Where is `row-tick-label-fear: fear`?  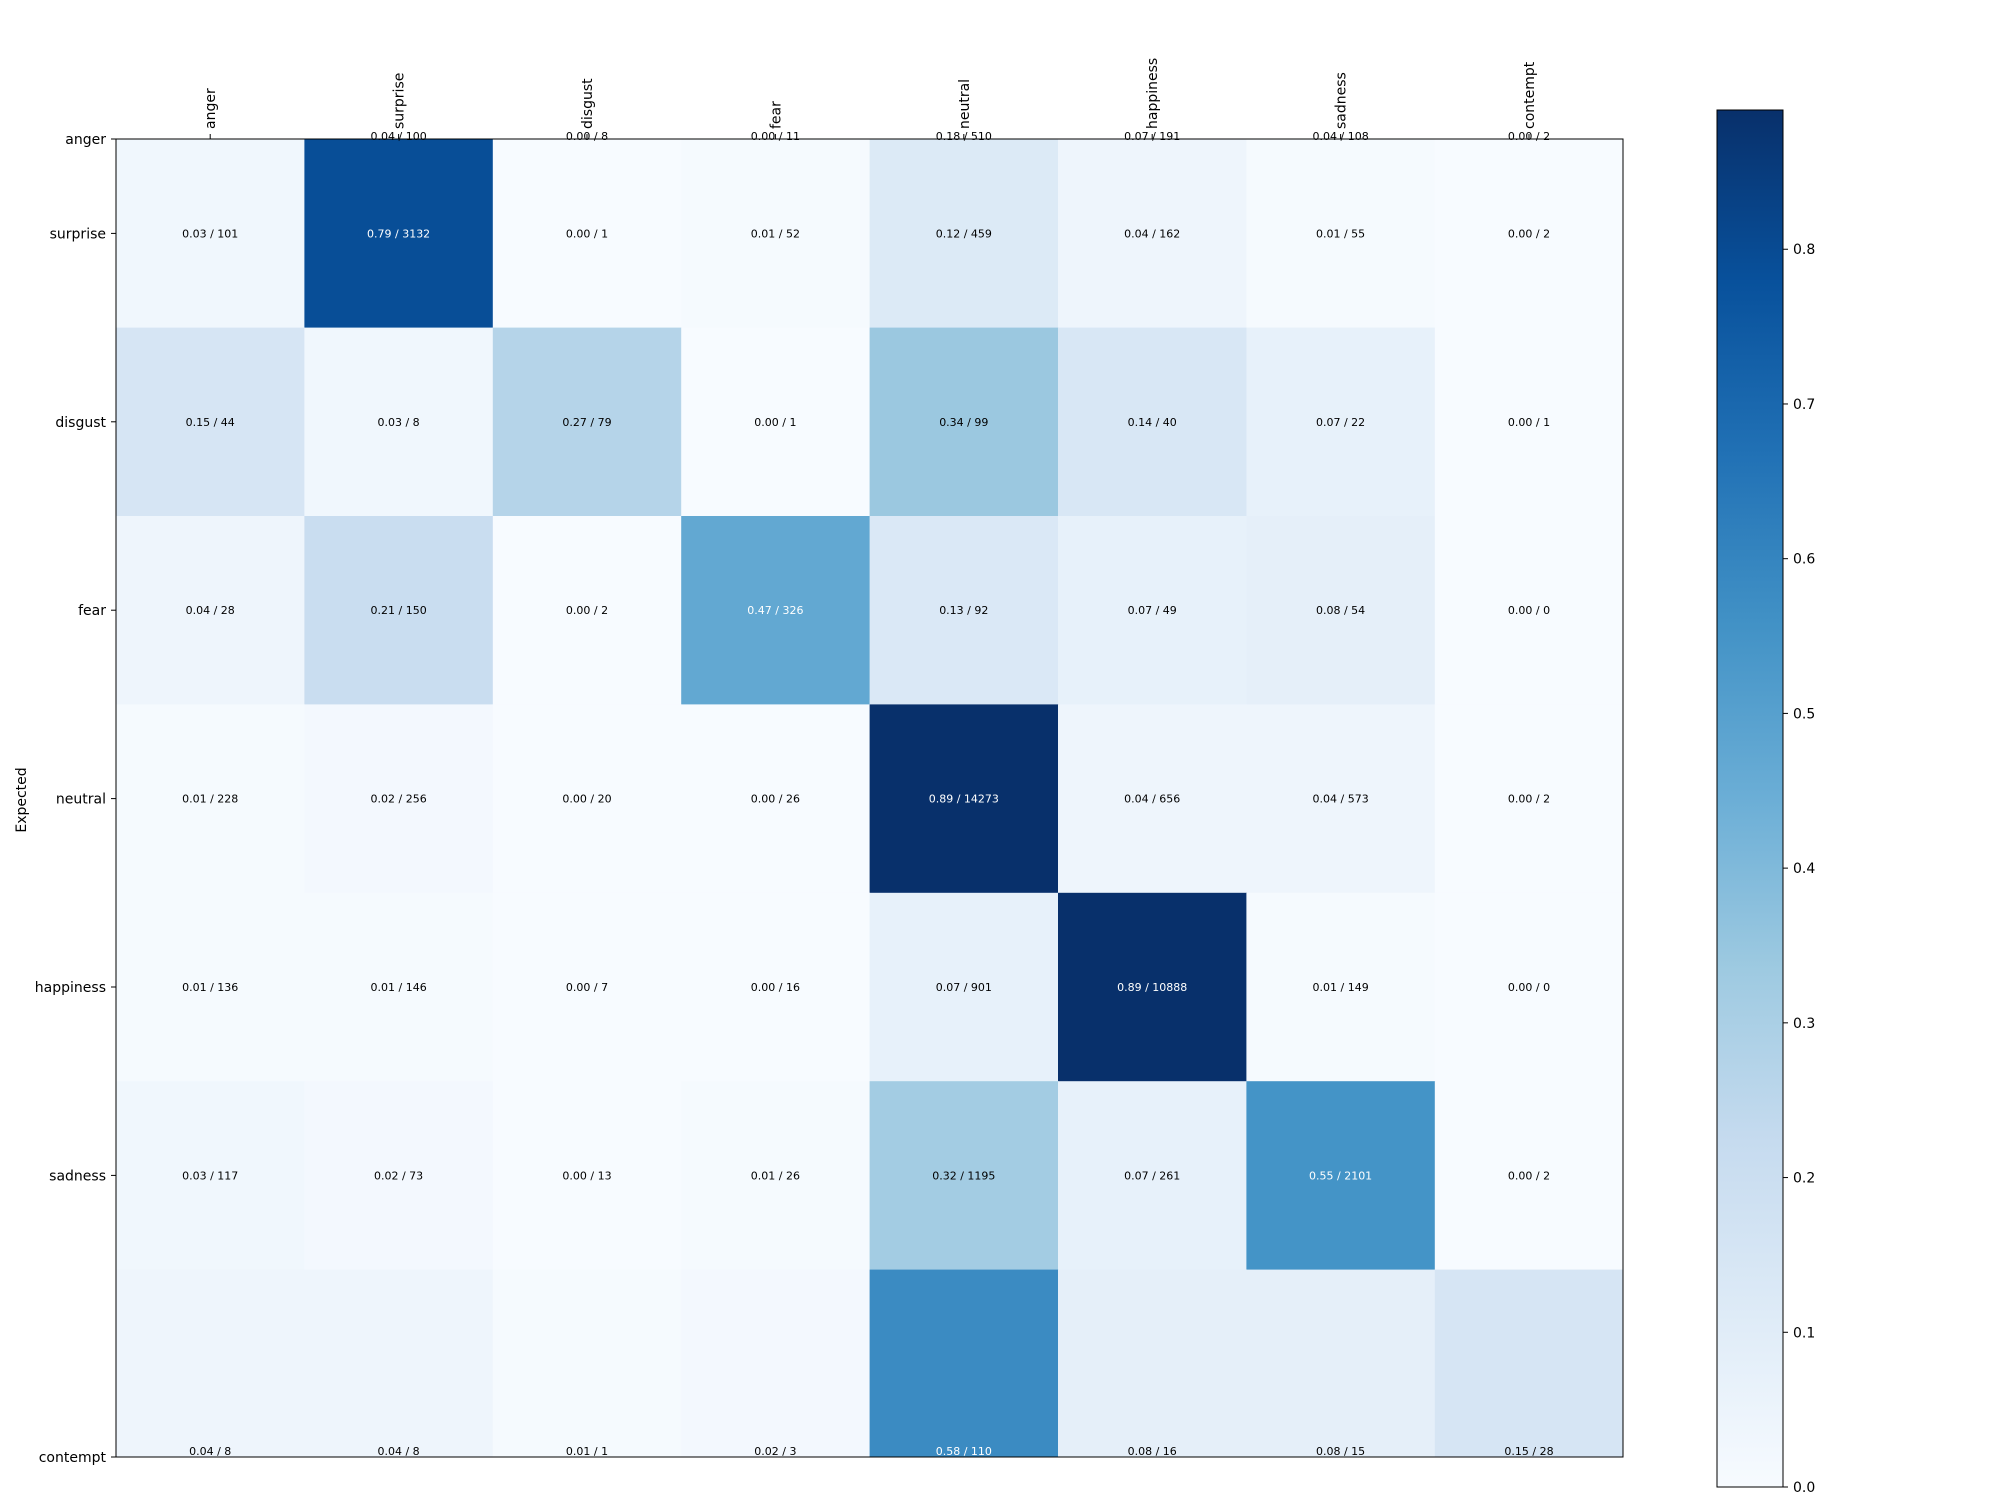 row-tick-label-fear: fear is located at coordinates (92, 611).